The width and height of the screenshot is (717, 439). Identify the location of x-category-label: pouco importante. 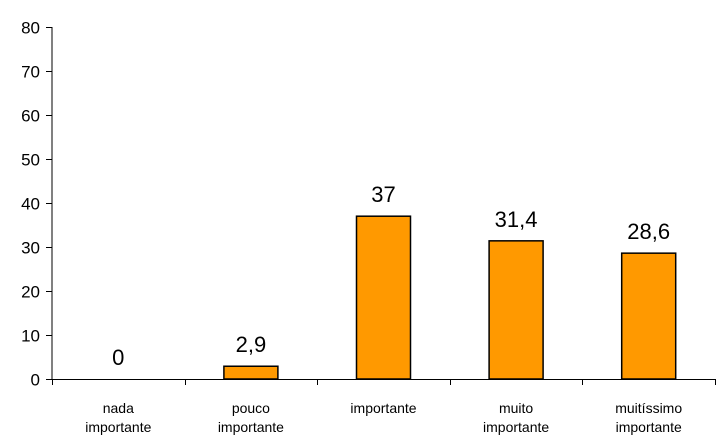
(251, 417).